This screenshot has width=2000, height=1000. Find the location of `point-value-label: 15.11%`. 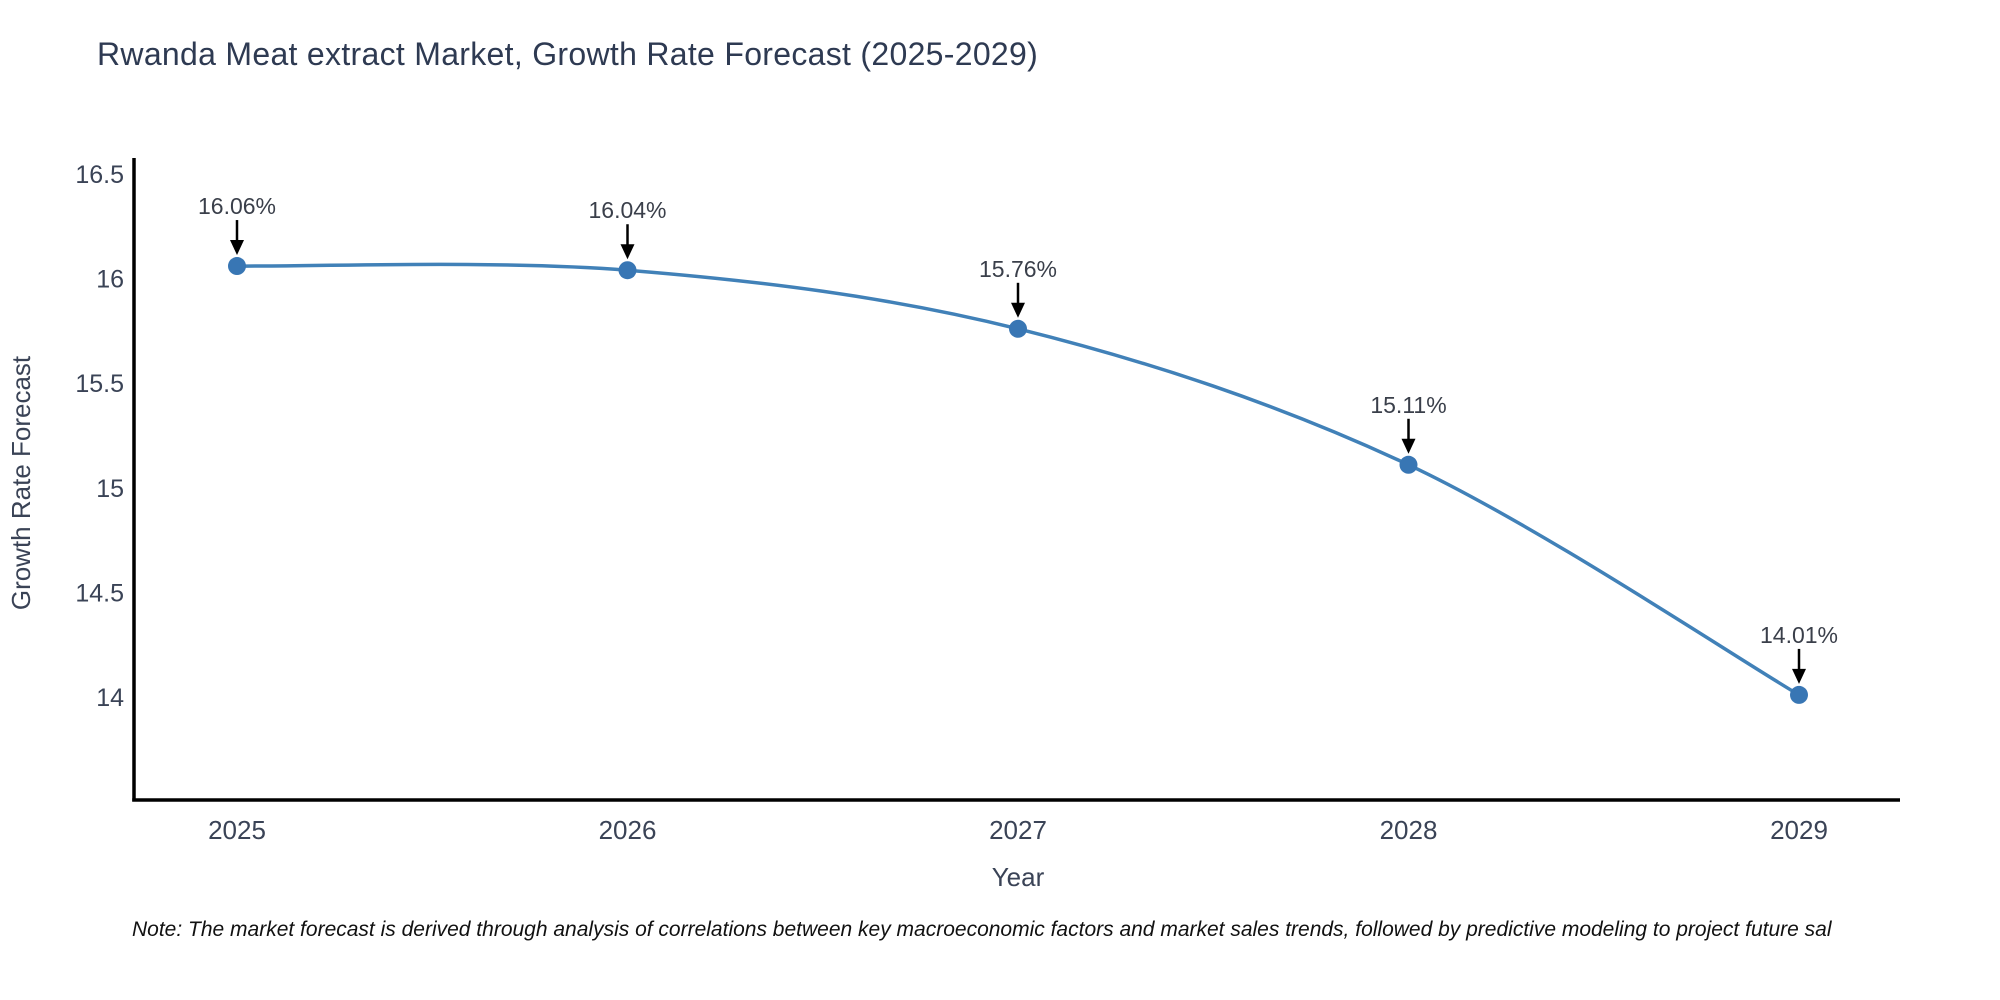

point-value-label: 15.11% is located at coordinates (1408, 405).